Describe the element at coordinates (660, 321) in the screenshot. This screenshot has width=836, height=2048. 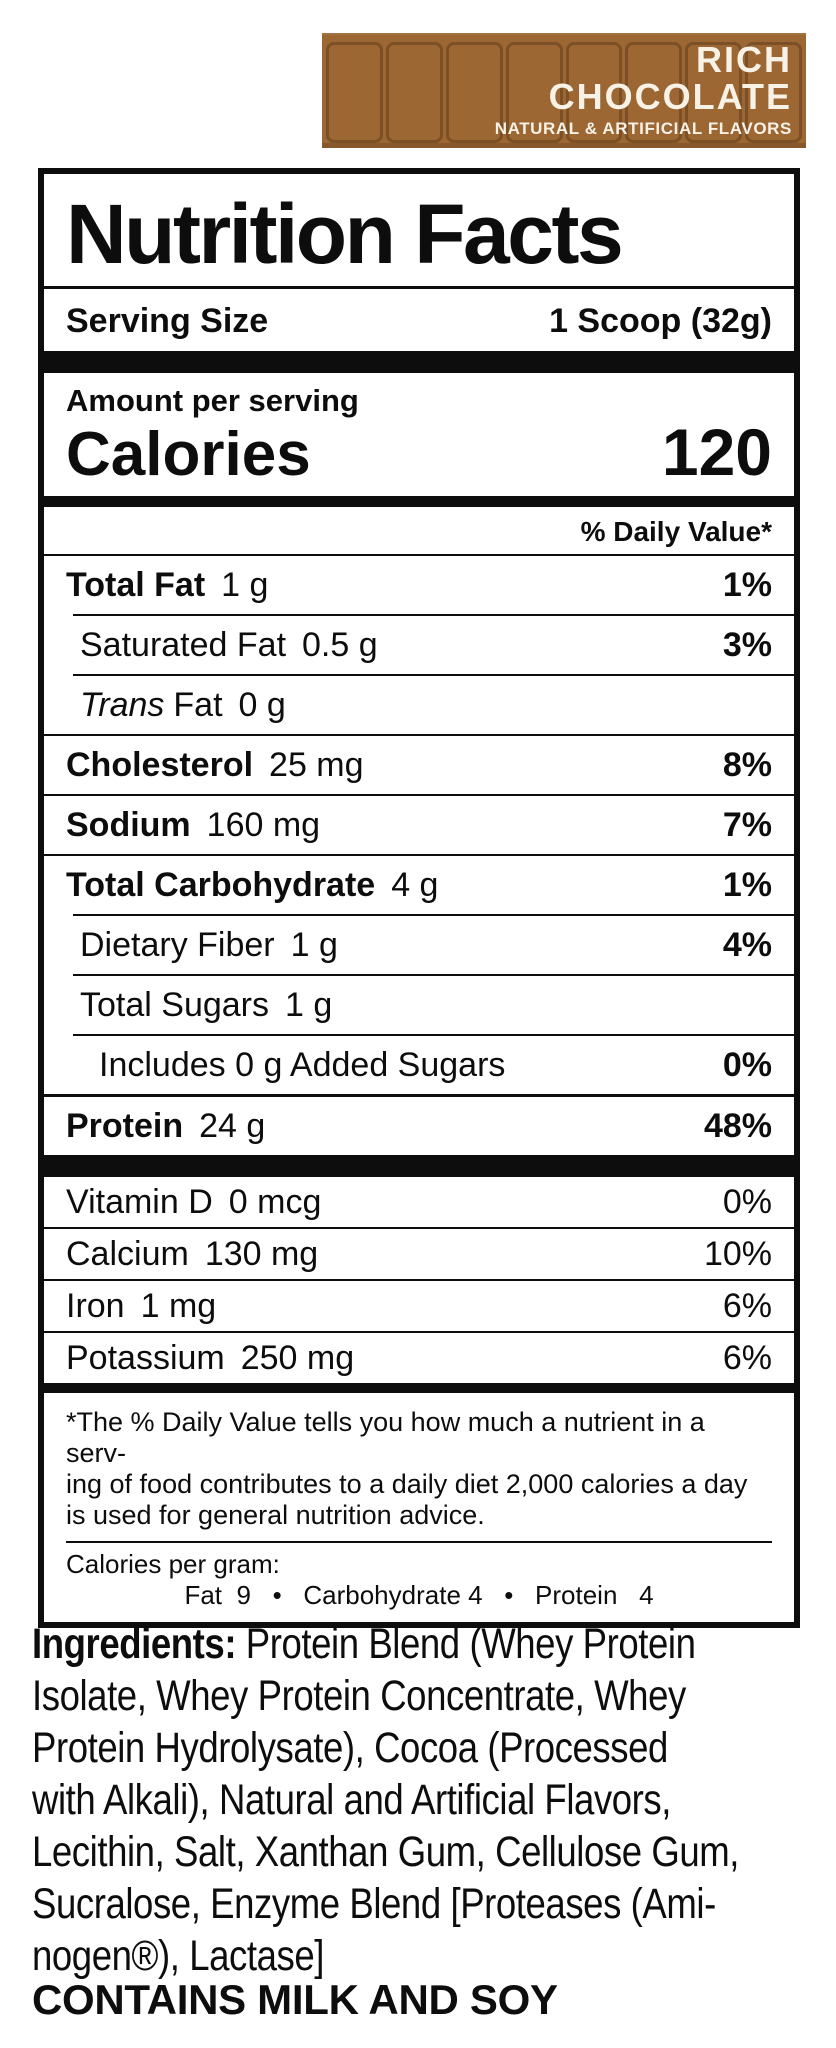
I see `serving-size-value: 1 Scoop (32g)` at that location.